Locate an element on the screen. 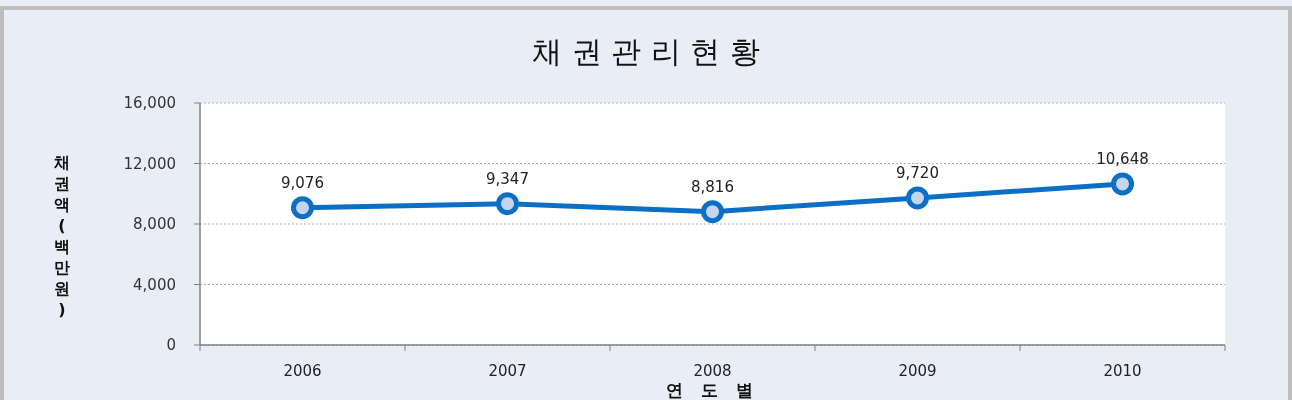  data-label: 9,347 is located at coordinates (507, 178).